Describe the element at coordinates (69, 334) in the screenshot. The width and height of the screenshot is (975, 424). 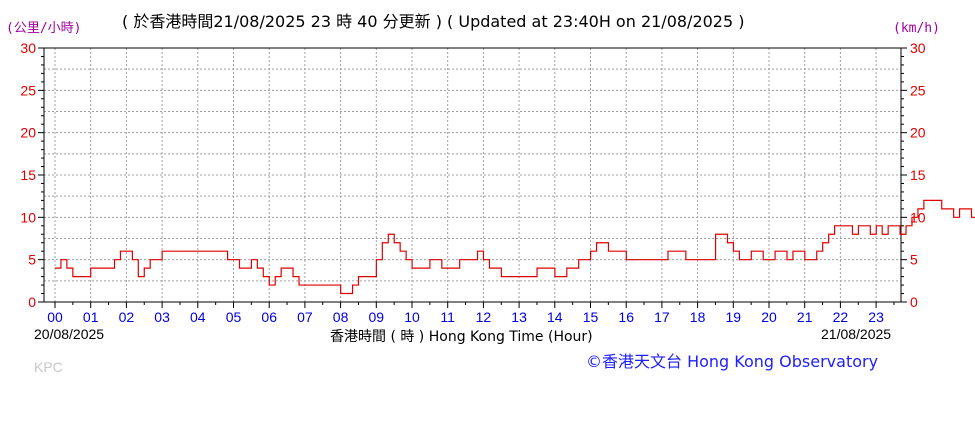
I see `start-date-label: 20/08/2025` at that location.